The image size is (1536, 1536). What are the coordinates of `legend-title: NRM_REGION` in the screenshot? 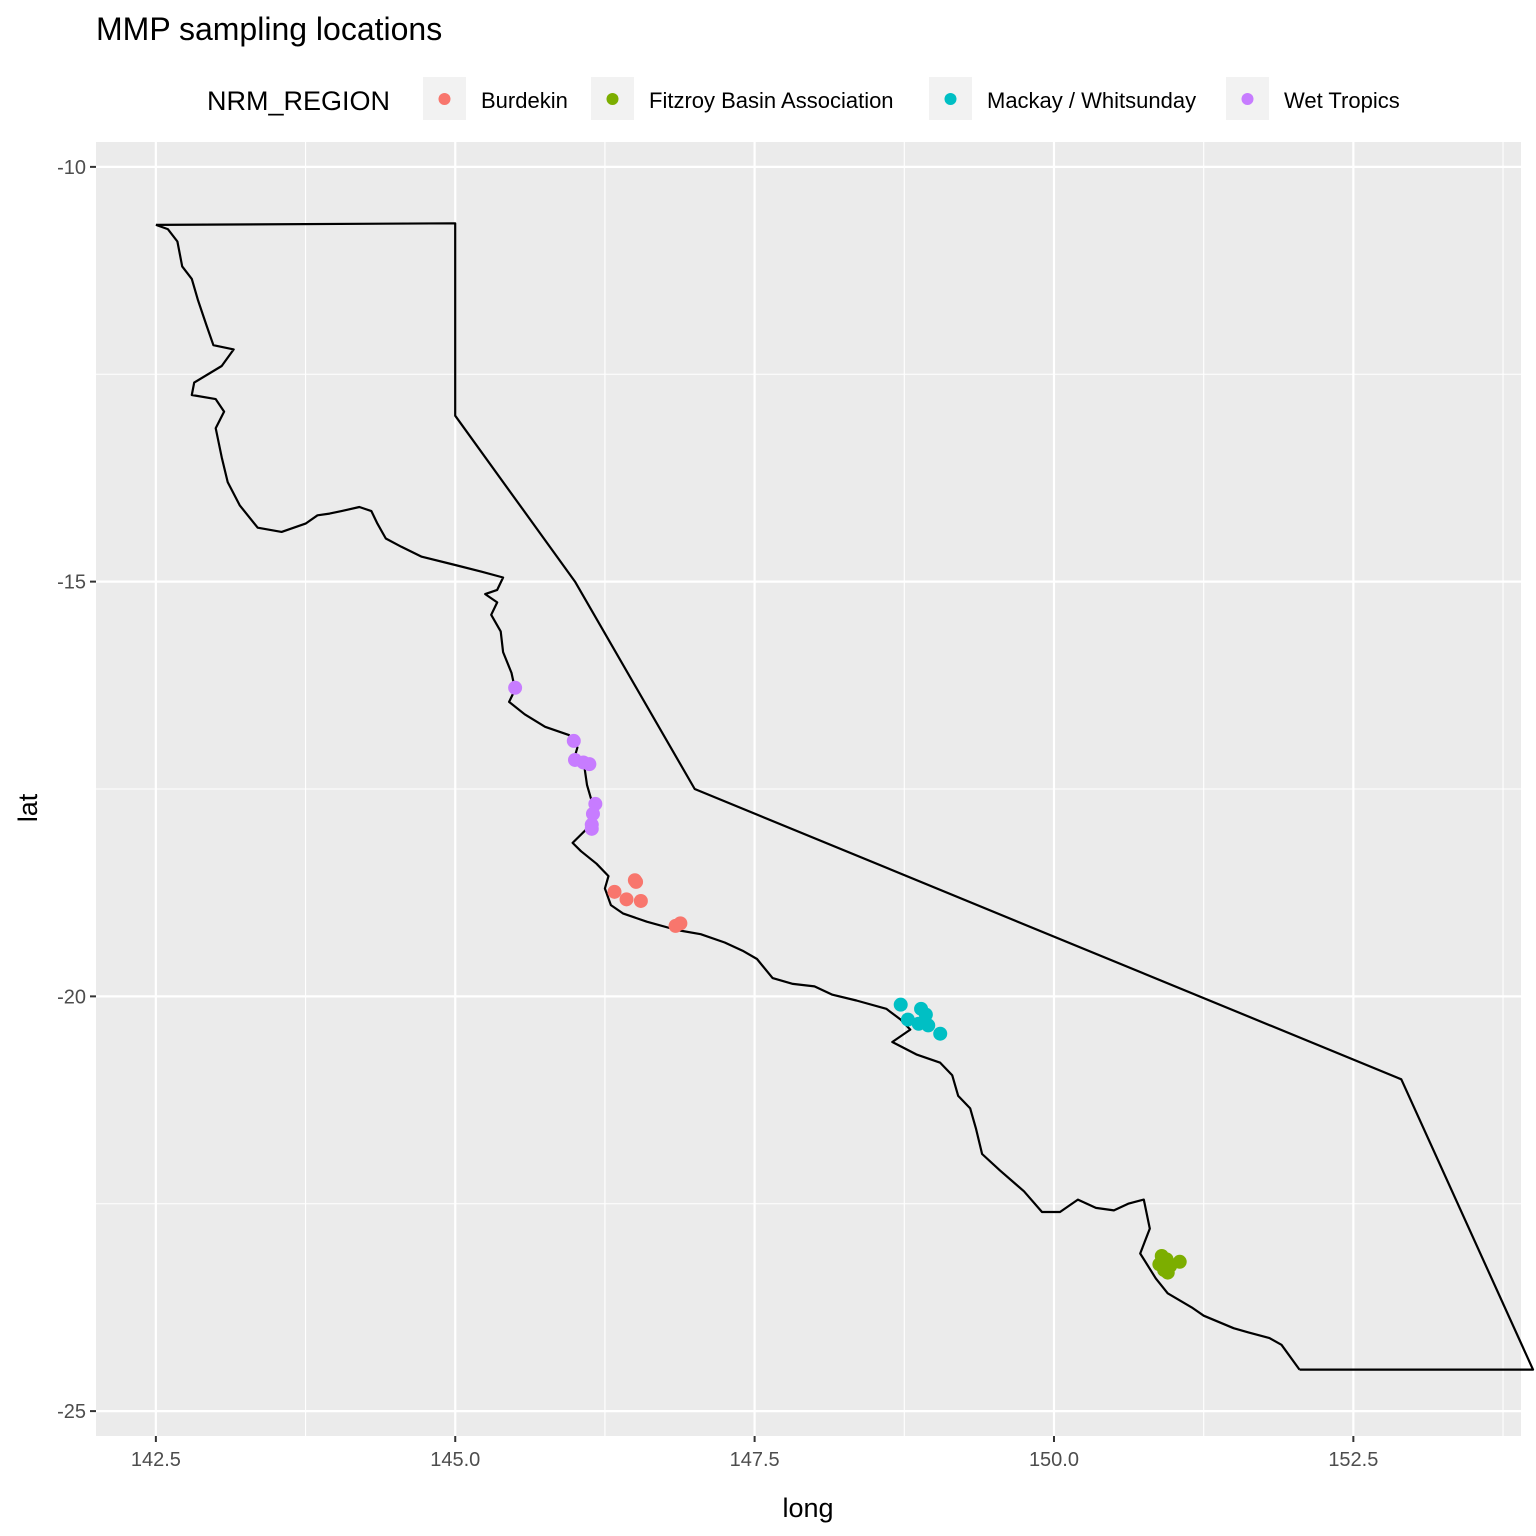 It's located at (298, 101).